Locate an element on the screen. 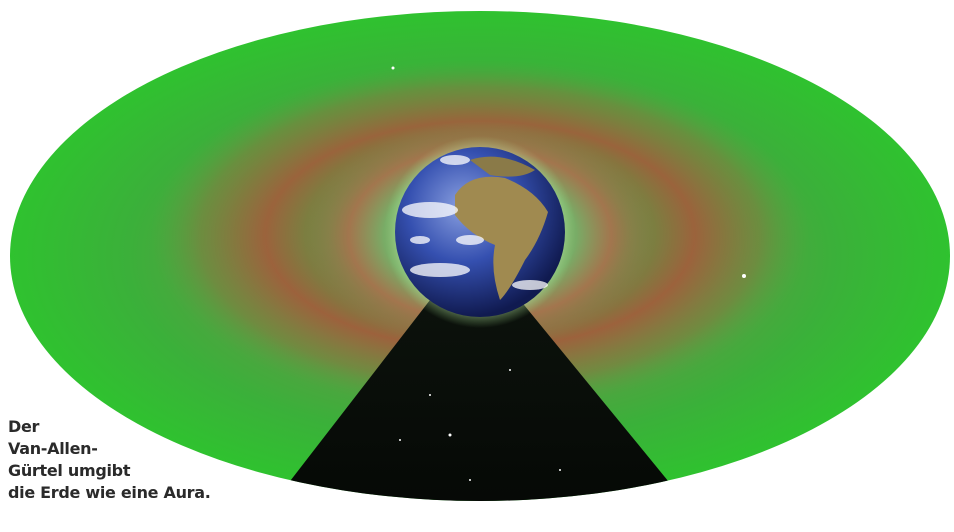 This screenshot has width=954, height=532. clouds is located at coordinates (475, 222).